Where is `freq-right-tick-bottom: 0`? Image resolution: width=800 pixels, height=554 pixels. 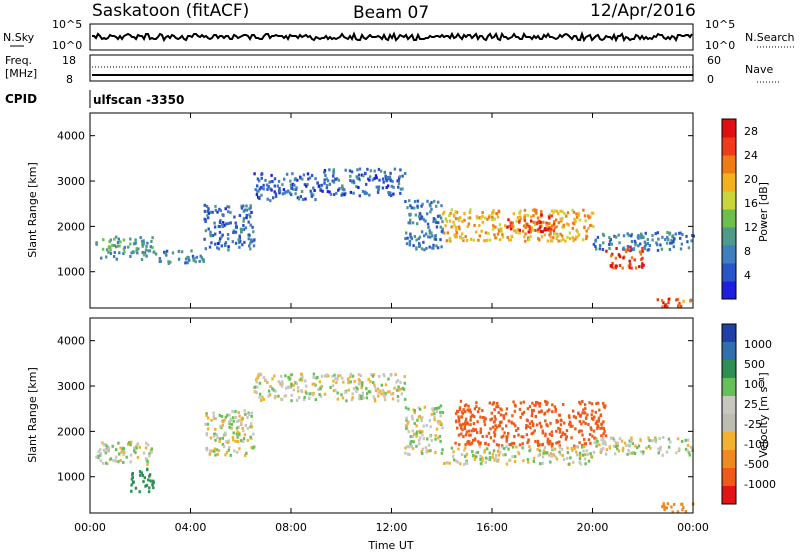 freq-right-tick-bottom: 0 is located at coordinates (710, 79).